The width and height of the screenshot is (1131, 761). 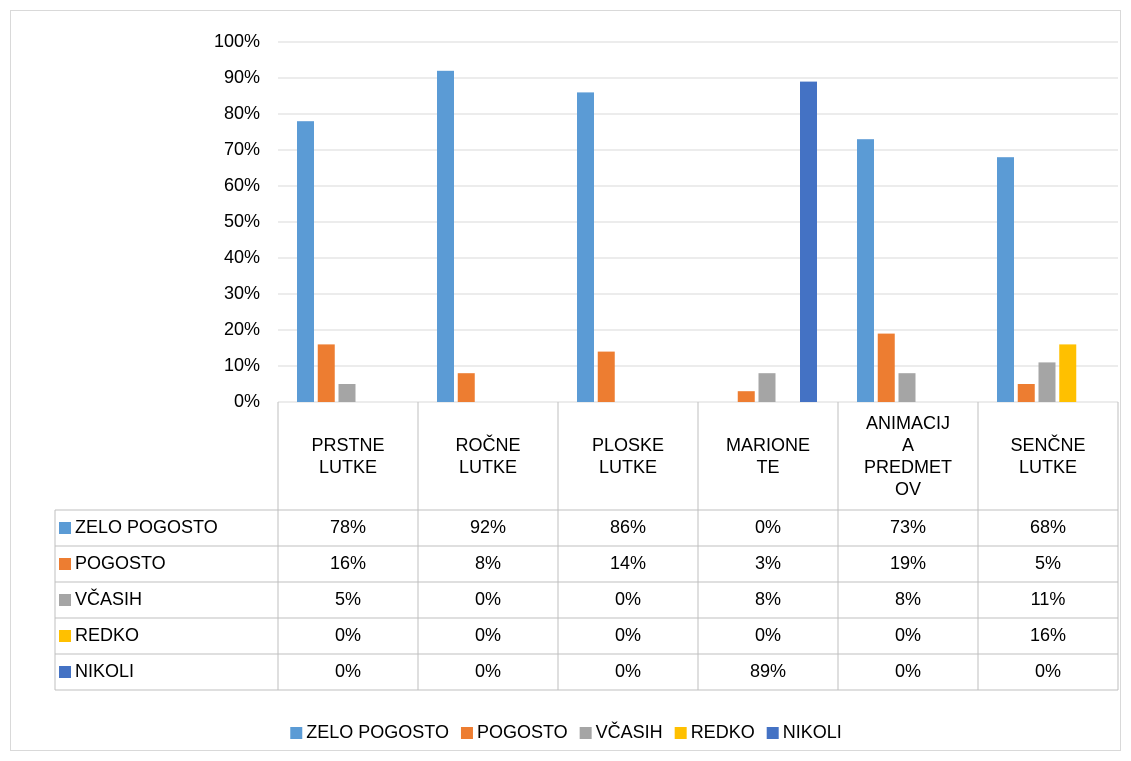 What do you see at coordinates (768, 563) in the screenshot?
I see `table-value: 3%` at bounding box center [768, 563].